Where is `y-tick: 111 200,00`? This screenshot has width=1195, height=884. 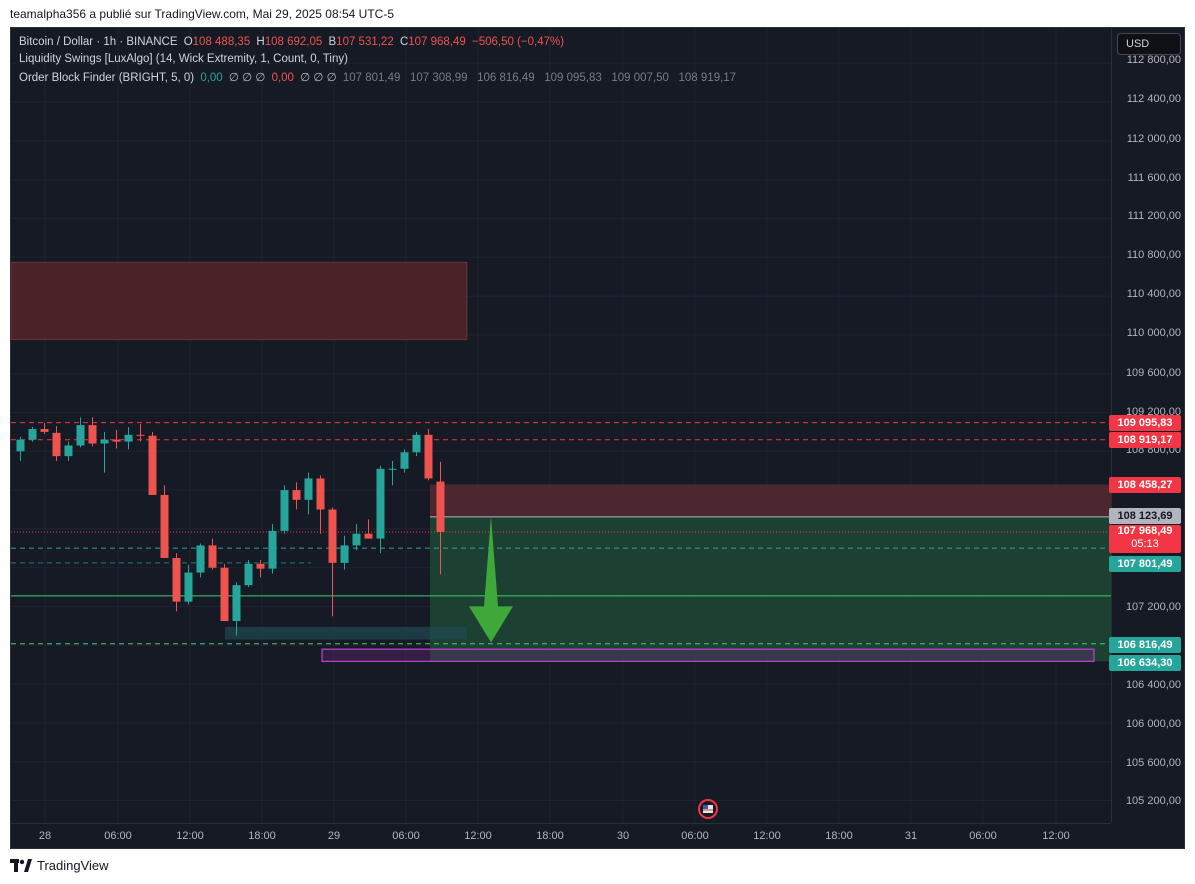
y-tick: 111 200,00 is located at coordinates (1154, 216).